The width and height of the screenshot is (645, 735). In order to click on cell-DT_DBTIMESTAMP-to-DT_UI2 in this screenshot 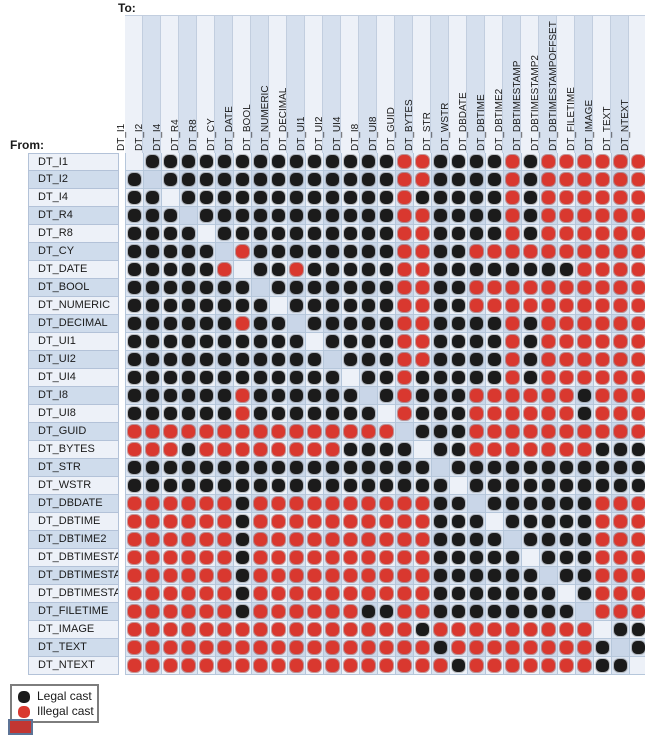, I will do `click(333, 558)`.